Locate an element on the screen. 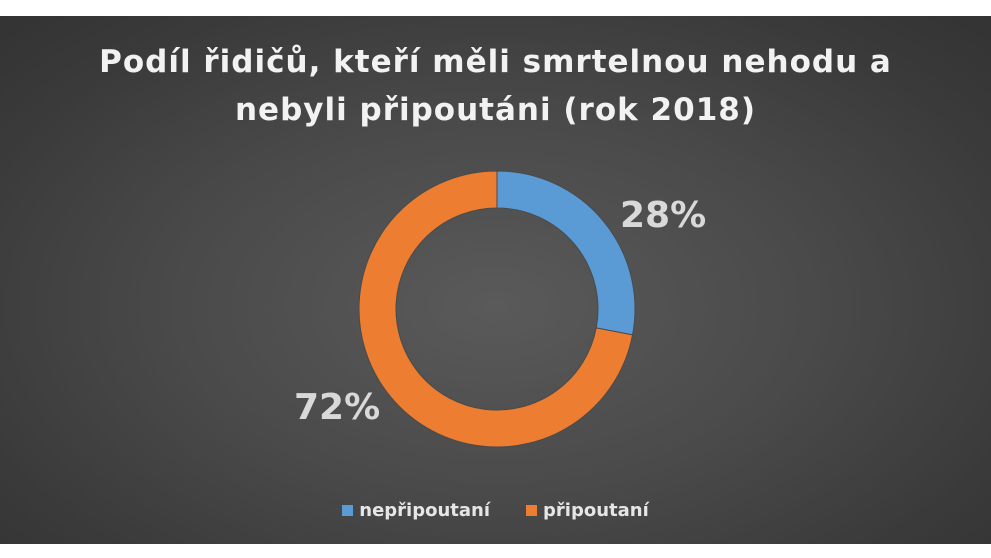  data-label-nepripoutani: 28% is located at coordinates (663, 215).